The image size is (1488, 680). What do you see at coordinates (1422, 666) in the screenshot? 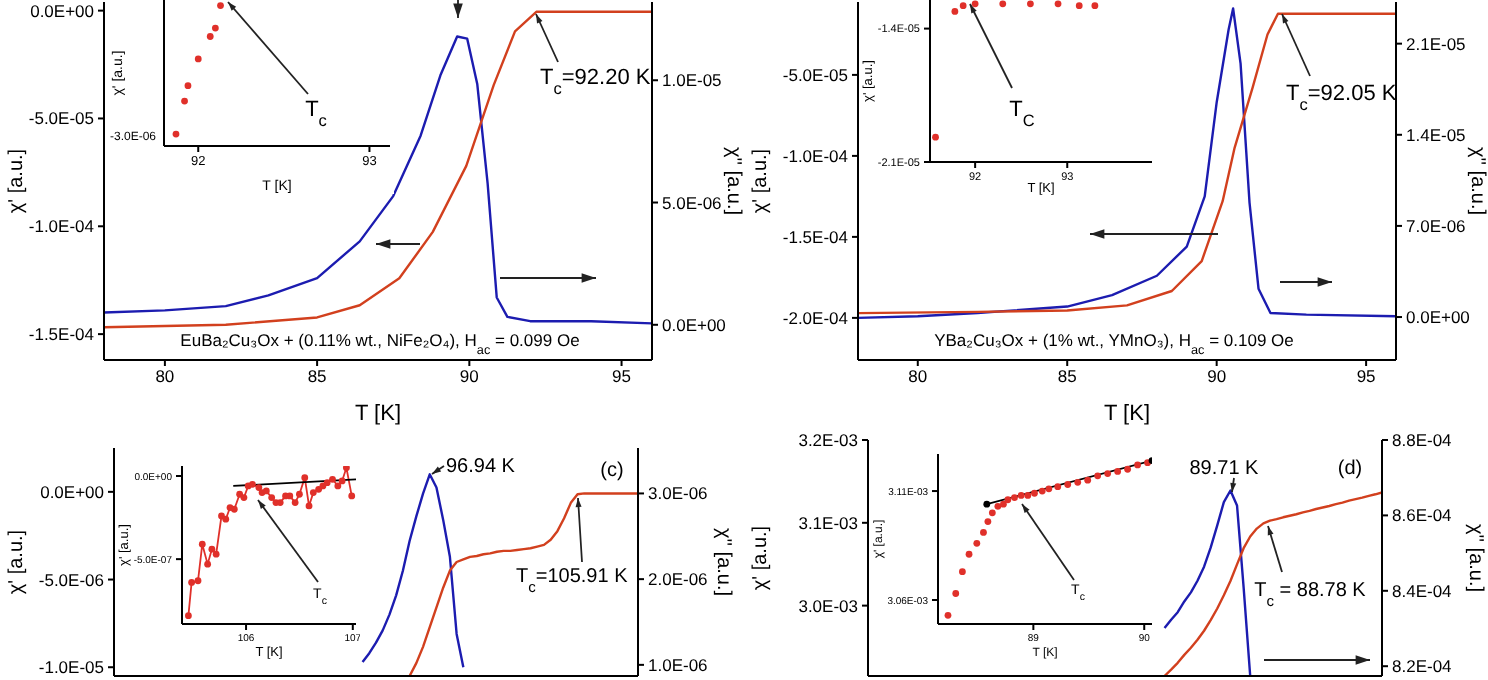
I see `y2-tick-label: 8.2E-04` at bounding box center [1422, 666].